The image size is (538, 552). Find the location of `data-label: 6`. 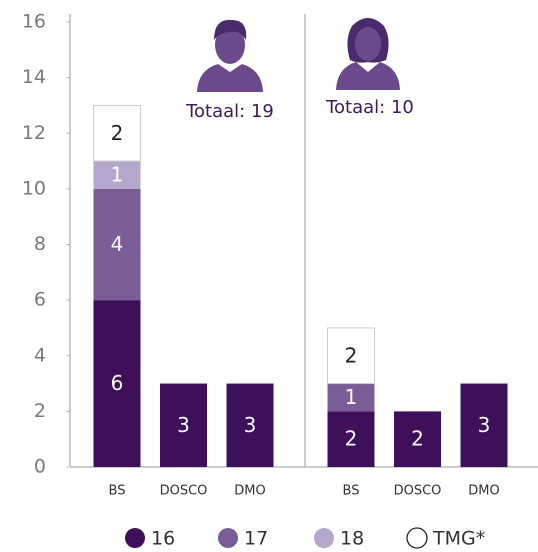

data-label: 6 is located at coordinates (117, 383).